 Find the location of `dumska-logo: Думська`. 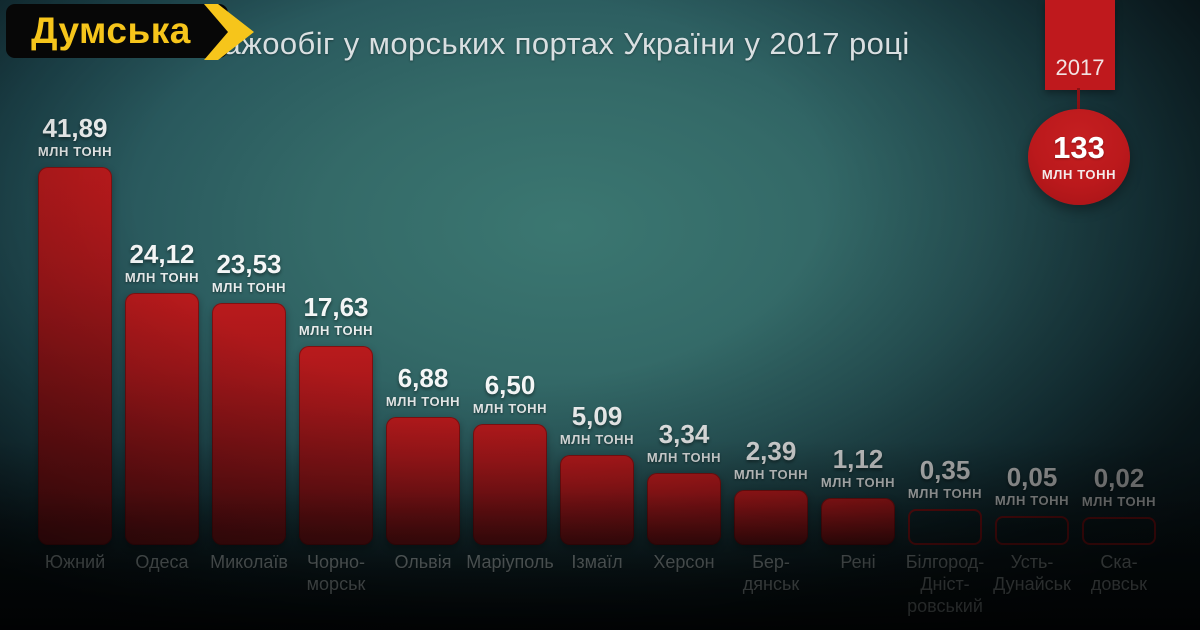

dumska-logo: Думська is located at coordinates (136, 32).